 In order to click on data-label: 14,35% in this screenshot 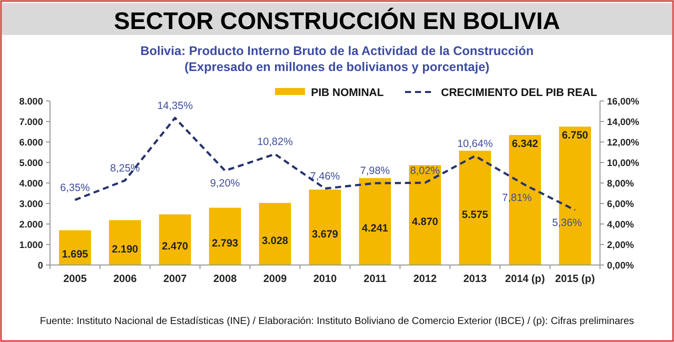, I will do `click(175, 106)`.